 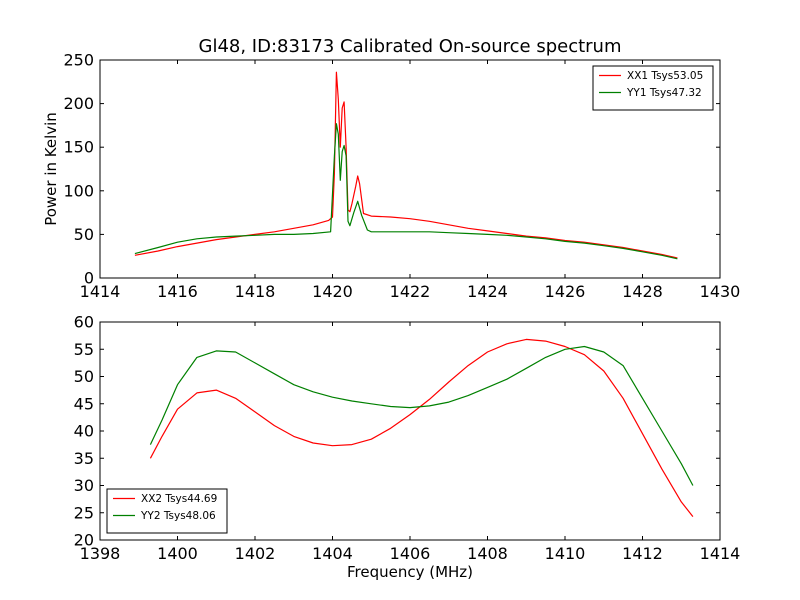 What do you see at coordinates (84, 322) in the screenshot?
I see `y-tick-label: 60` at bounding box center [84, 322].